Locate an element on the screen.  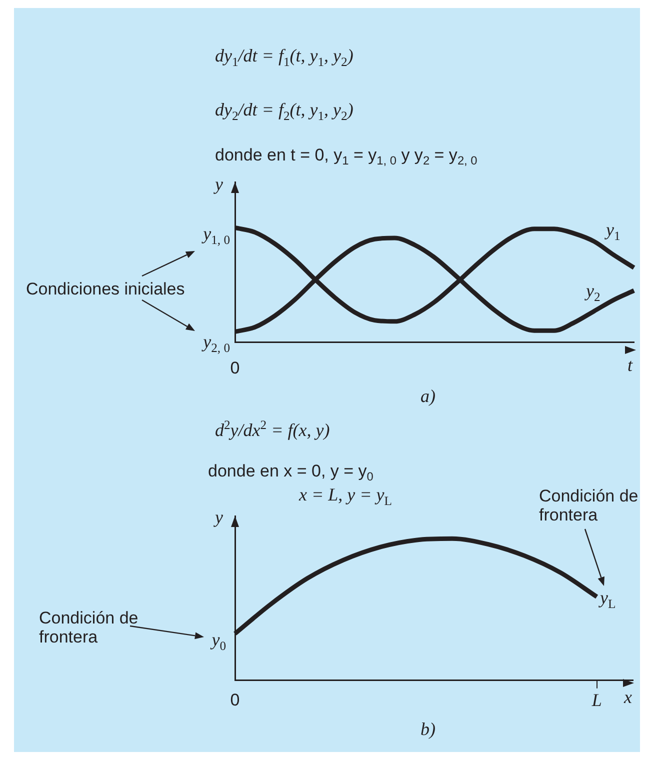
series-label: y$_{2}$ is located at coordinates (593, 292).